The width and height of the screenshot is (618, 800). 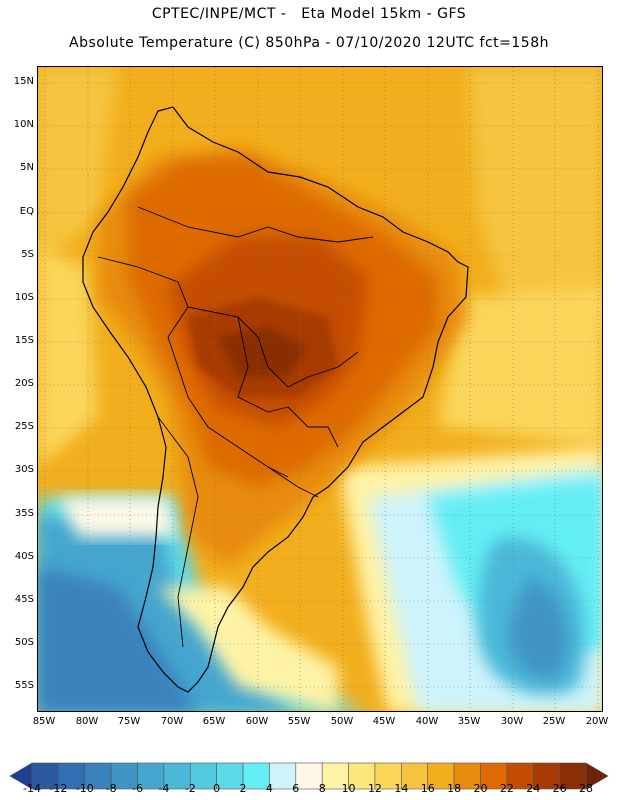 What do you see at coordinates (111, 788) in the screenshot?
I see `colorbar-tick-label: -8` at bounding box center [111, 788].